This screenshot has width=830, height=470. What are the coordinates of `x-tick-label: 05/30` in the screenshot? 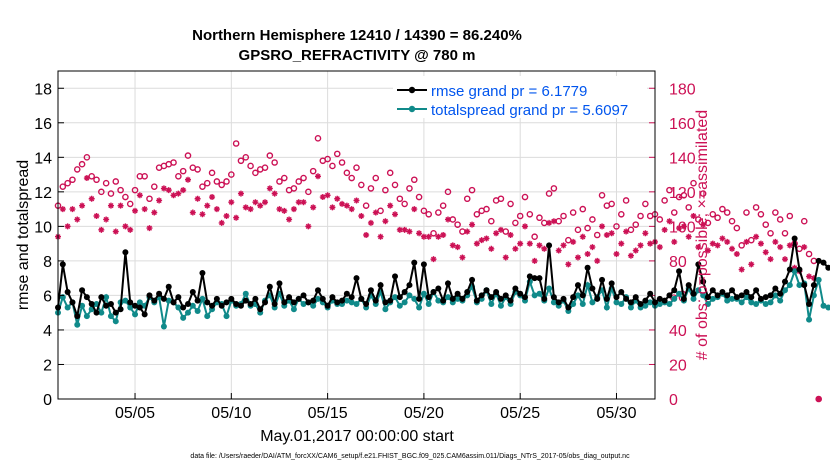 It's located at (616, 413).